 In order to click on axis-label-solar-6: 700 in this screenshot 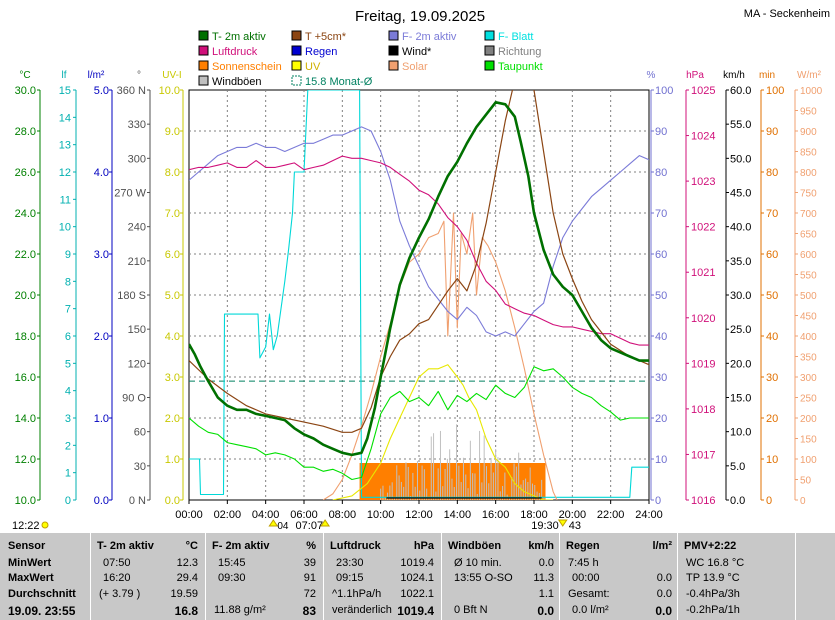, I will do `click(808, 214)`.